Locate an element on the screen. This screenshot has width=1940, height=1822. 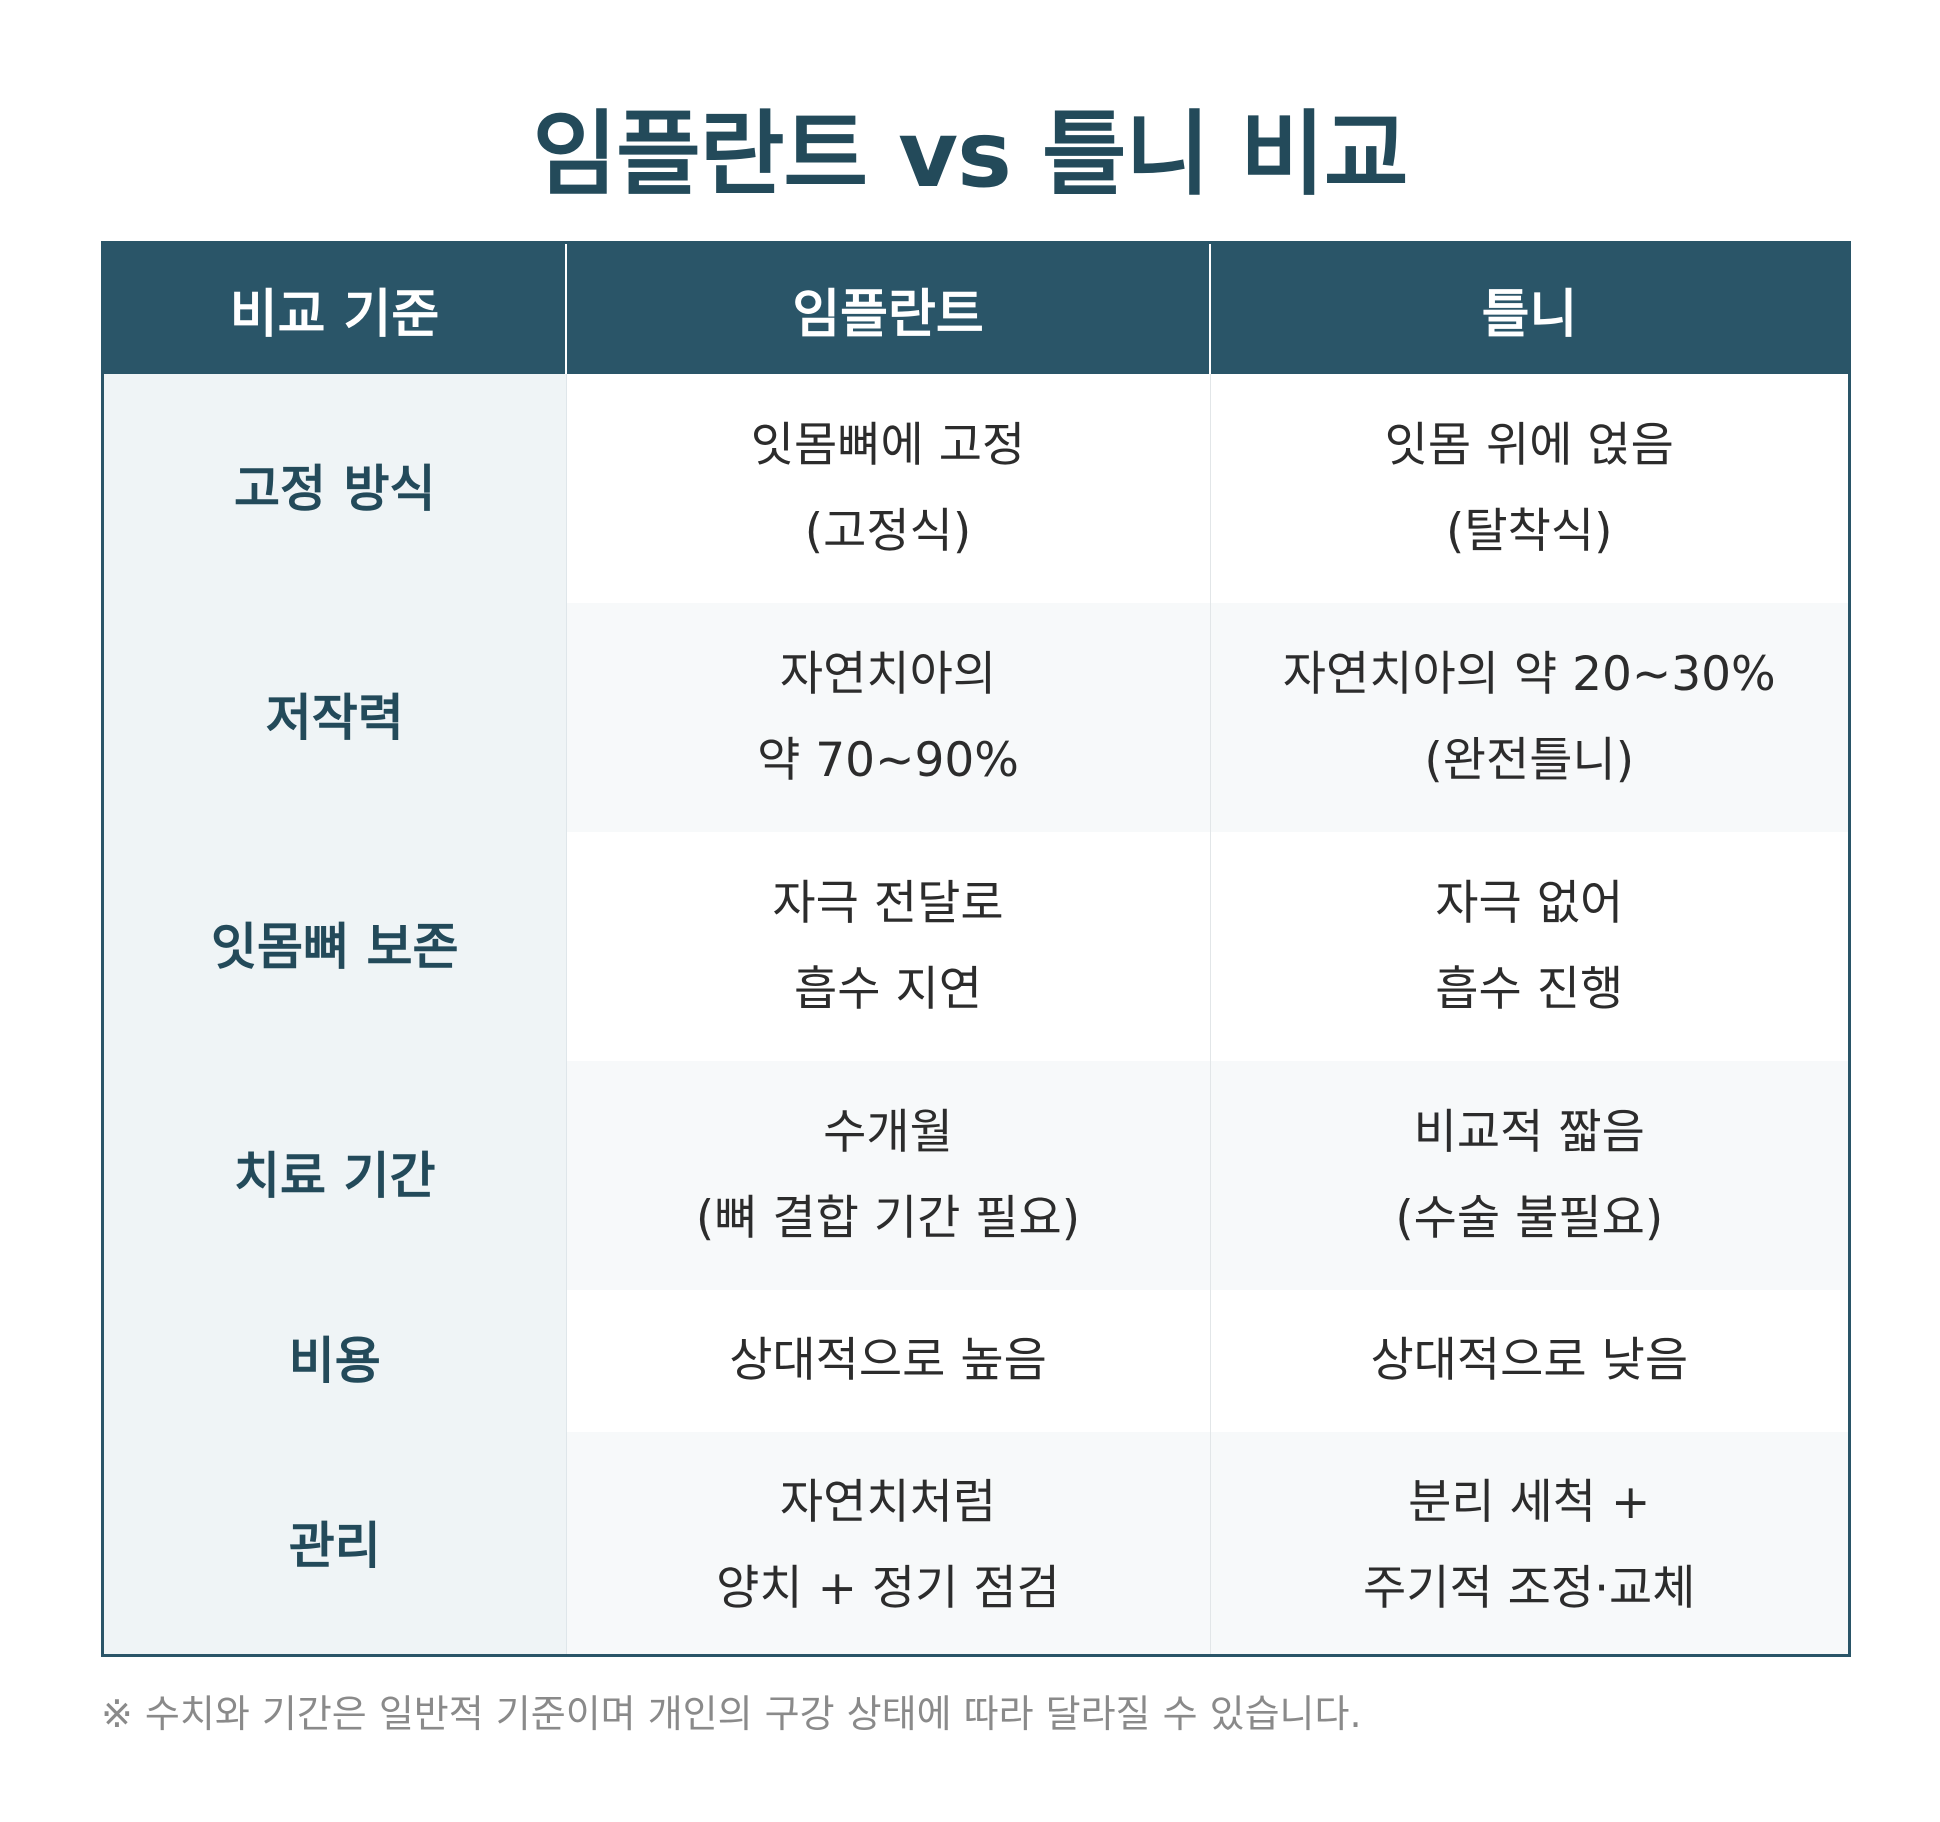
cell-line: 흡수 지연 is located at coordinates (888, 989).